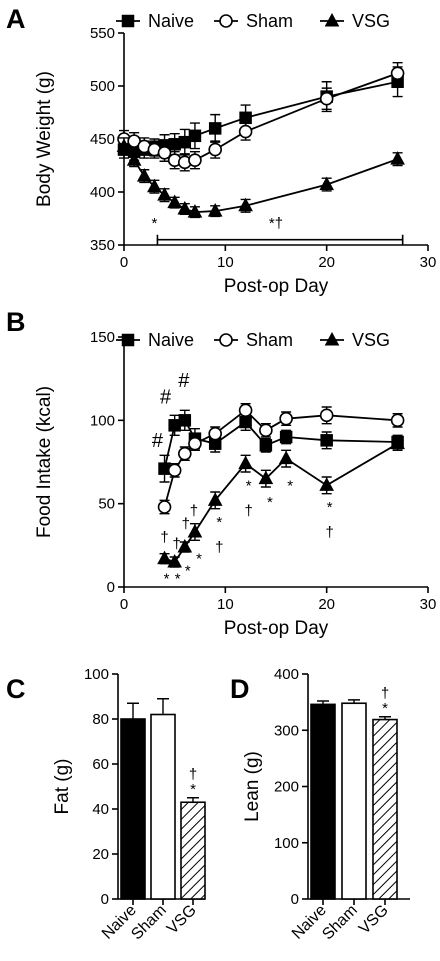 This screenshot has height=961, width=440. Describe the element at coordinates (332, 19) in the screenshot. I see `chart-a-legend-vsg-marker` at that location.